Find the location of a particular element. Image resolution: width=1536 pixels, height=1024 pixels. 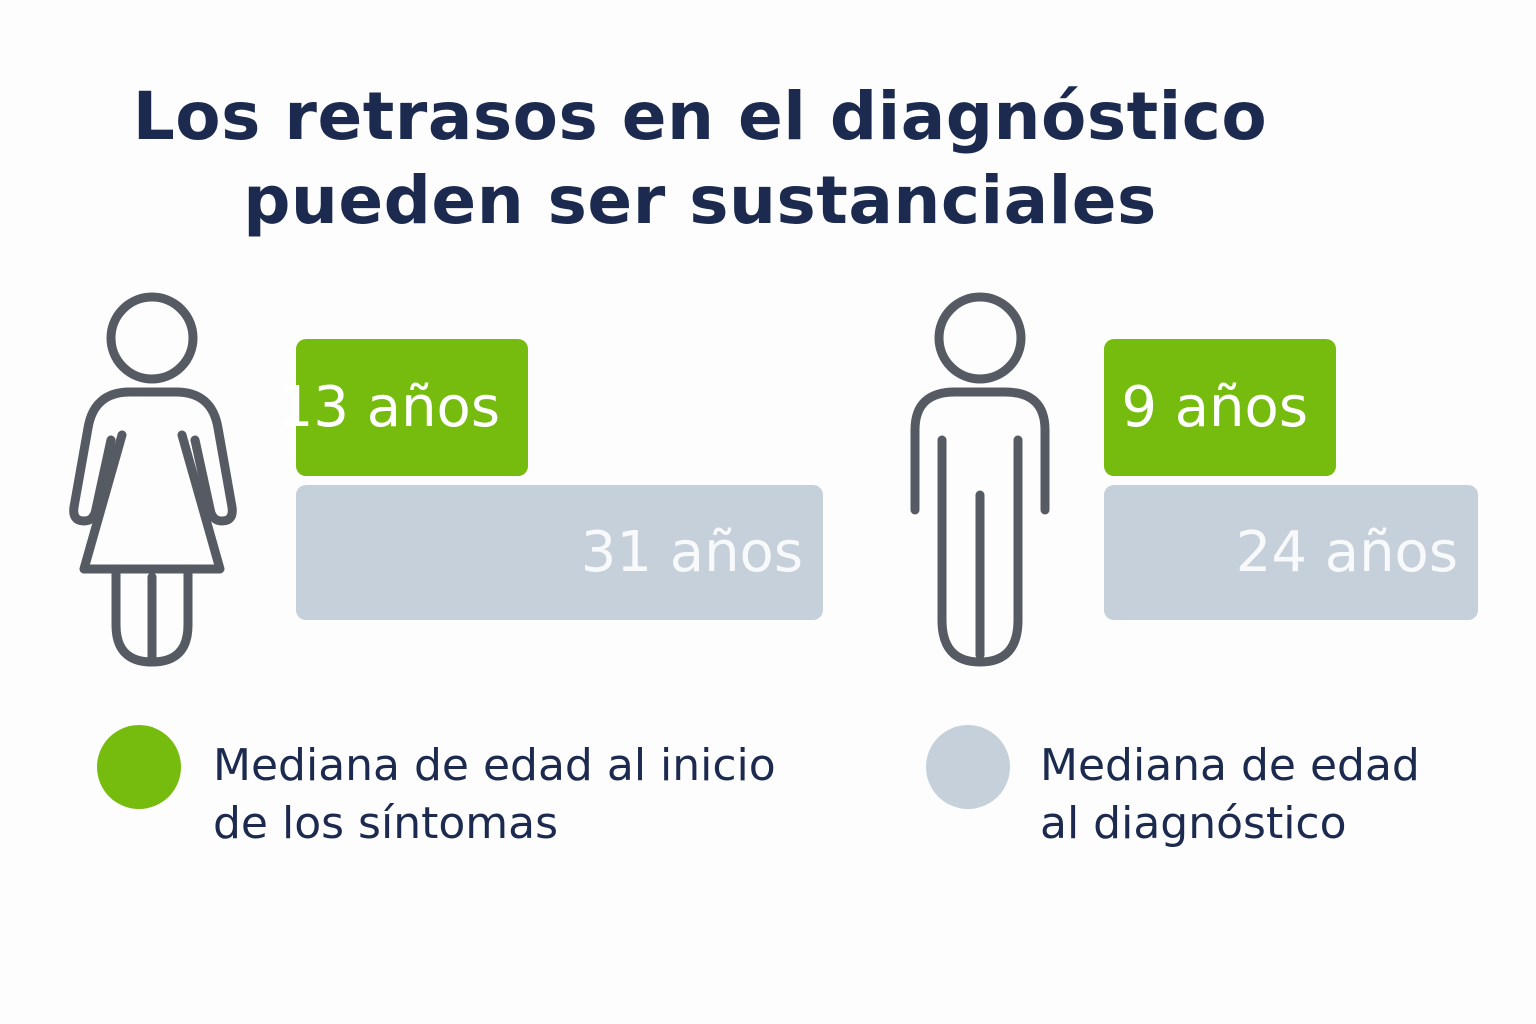

bar-woman-onset: 13 años is located at coordinates (403, 407).